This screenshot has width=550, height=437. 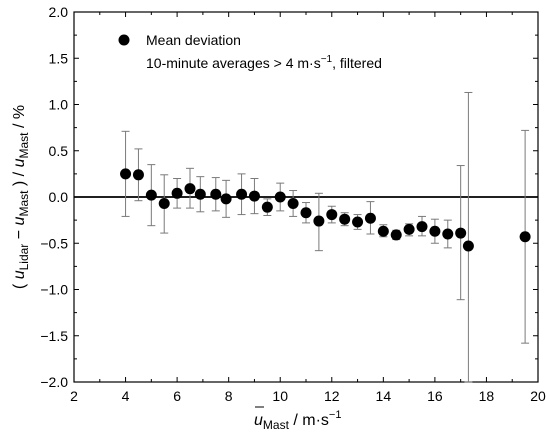 What do you see at coordinates (24, 203) in the screenshot?
I see `y-title-sub2: Mast` at bounding box center [24, 203].